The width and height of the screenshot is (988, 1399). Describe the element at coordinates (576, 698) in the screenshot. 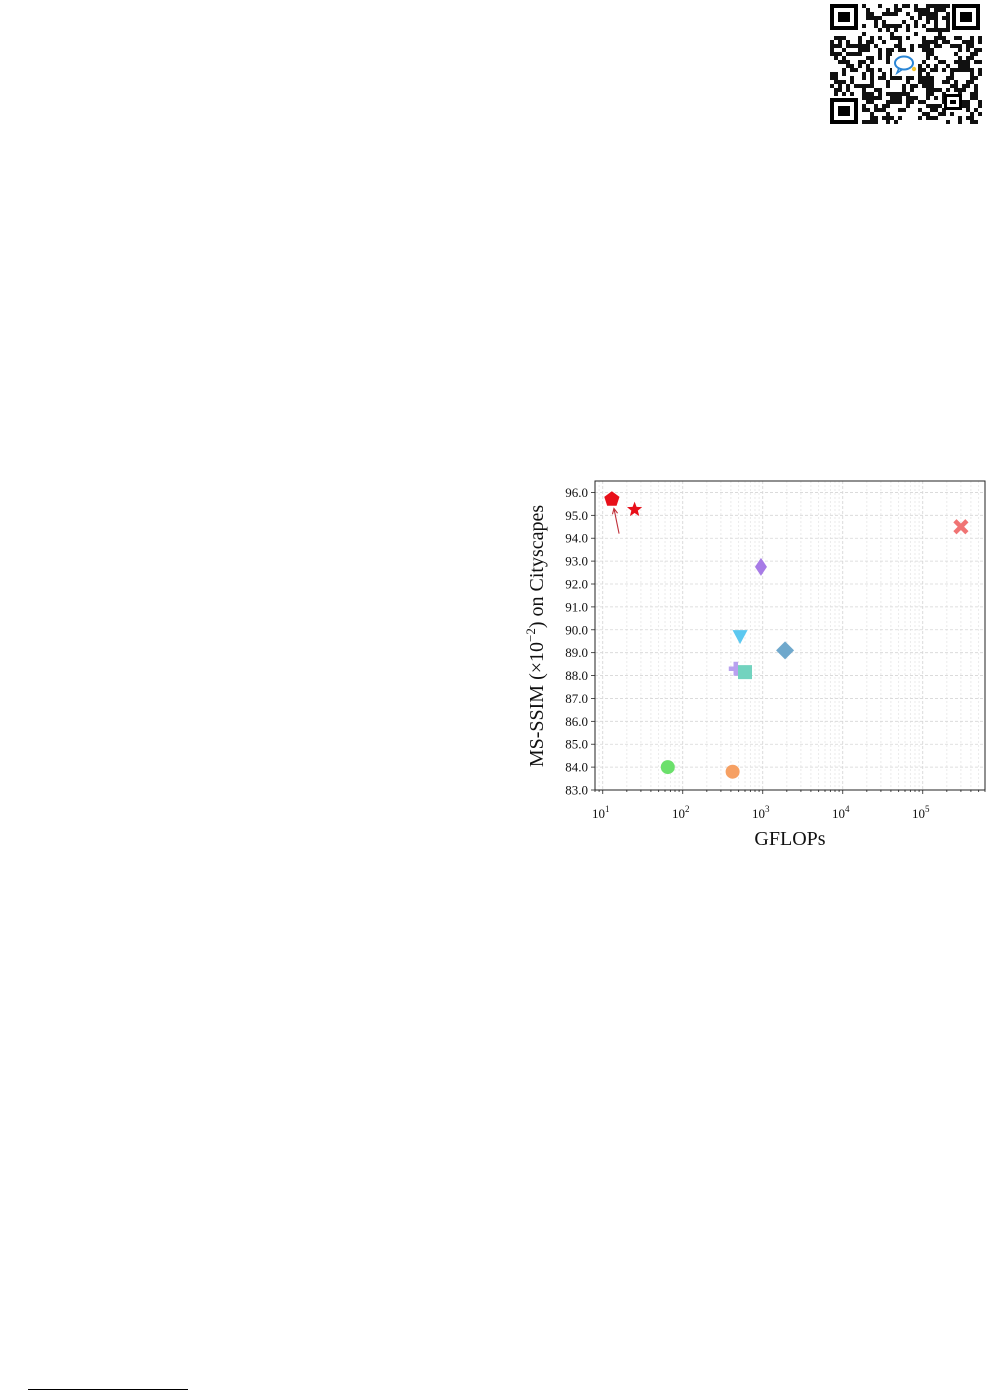

I see `y-tick-label: 87.0` at that location.